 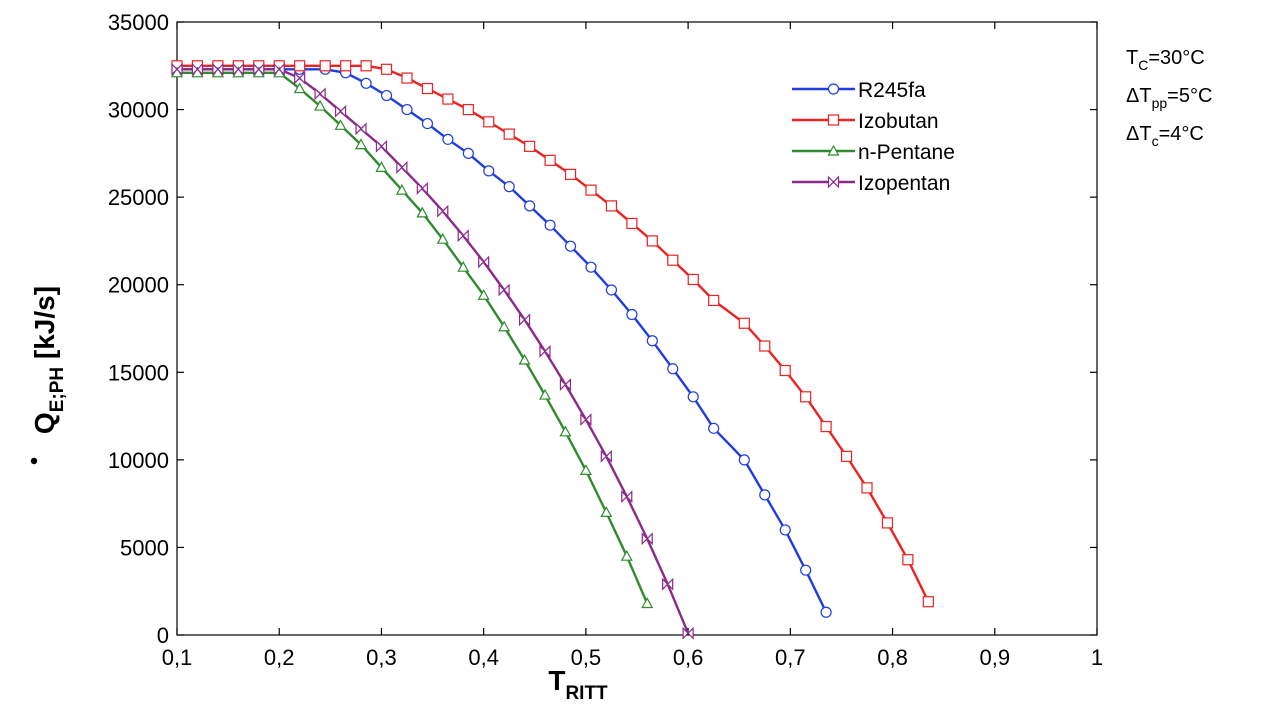 I want to click on annotation-rest: =5°C, so click(x=1189, y=96).